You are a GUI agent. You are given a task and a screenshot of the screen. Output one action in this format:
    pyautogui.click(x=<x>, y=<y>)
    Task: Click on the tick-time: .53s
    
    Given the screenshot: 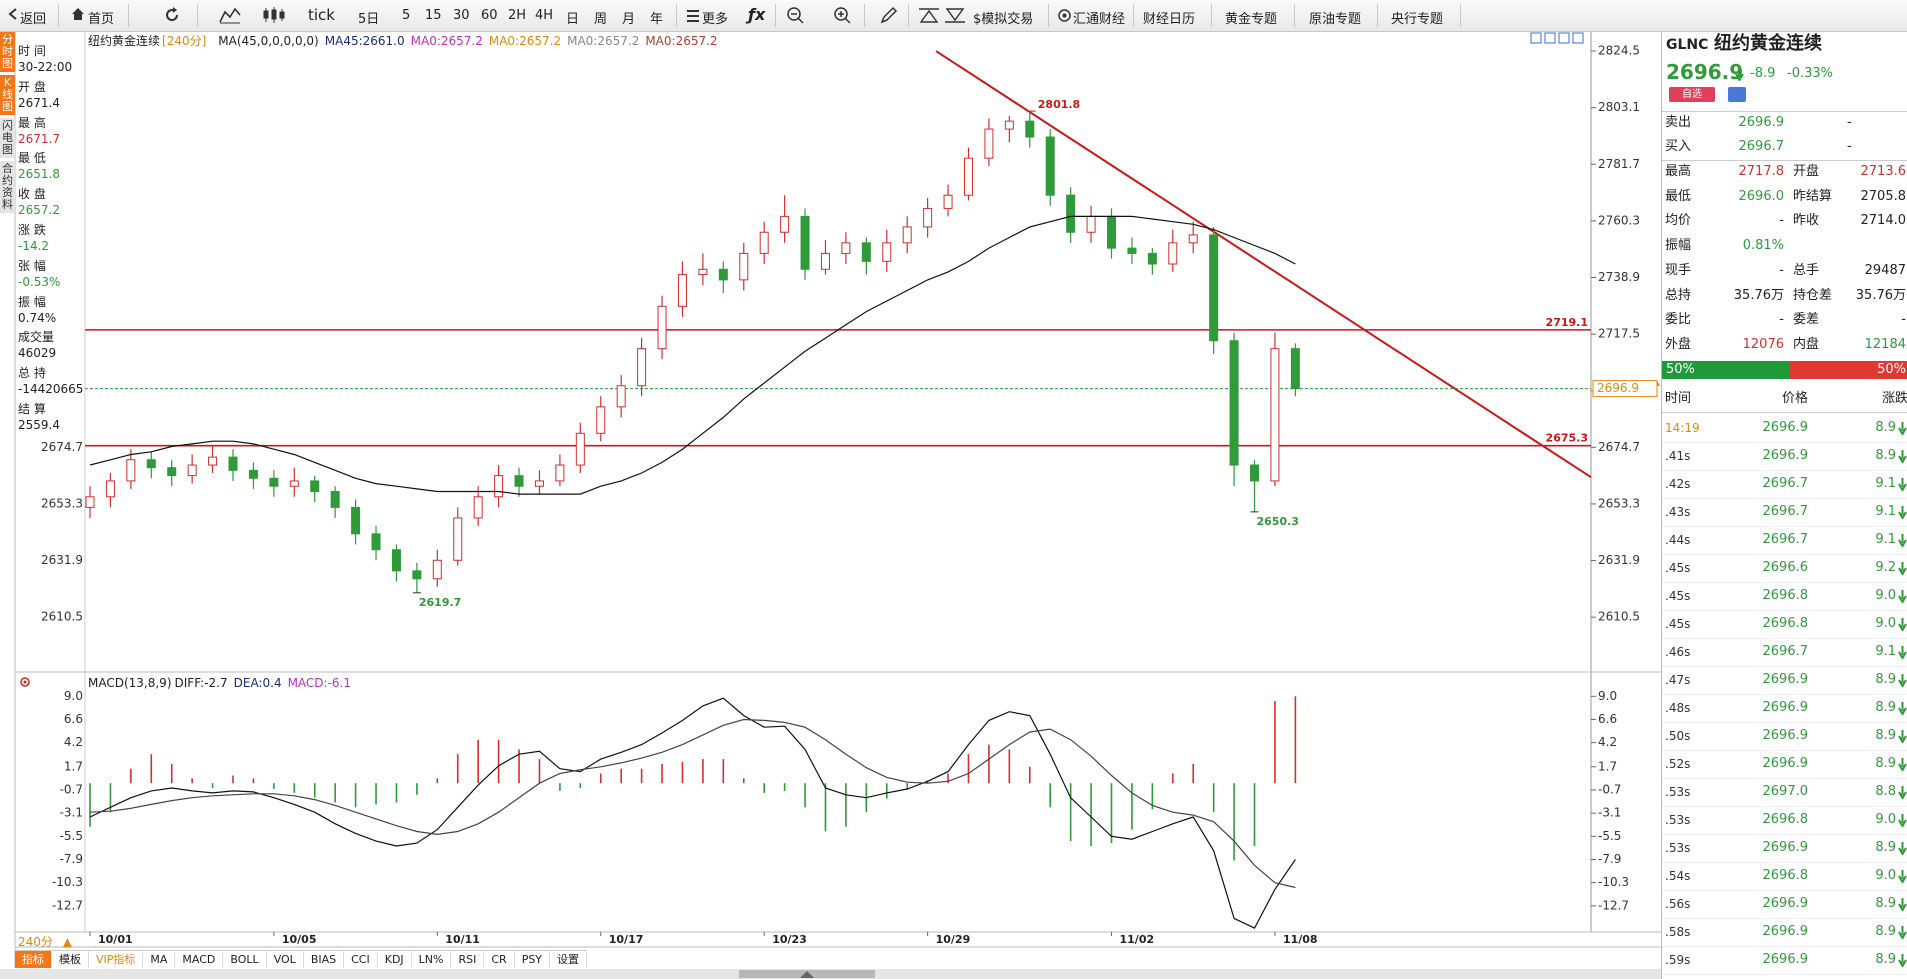 What is the action you would take?
    pyautogui.click(x=1678, y=848)
    